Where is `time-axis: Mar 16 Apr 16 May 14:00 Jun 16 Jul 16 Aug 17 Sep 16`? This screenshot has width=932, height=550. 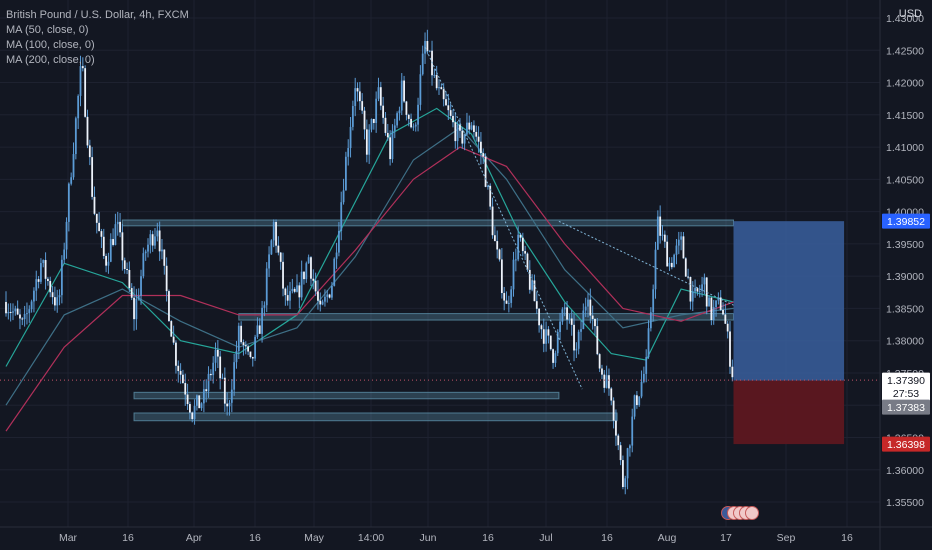
time-axis: Mar 16 Apr 16 May 14:00 Jun 16 Jul 16 Aug 17 Sep 16 is located at coordinates (466, 535).